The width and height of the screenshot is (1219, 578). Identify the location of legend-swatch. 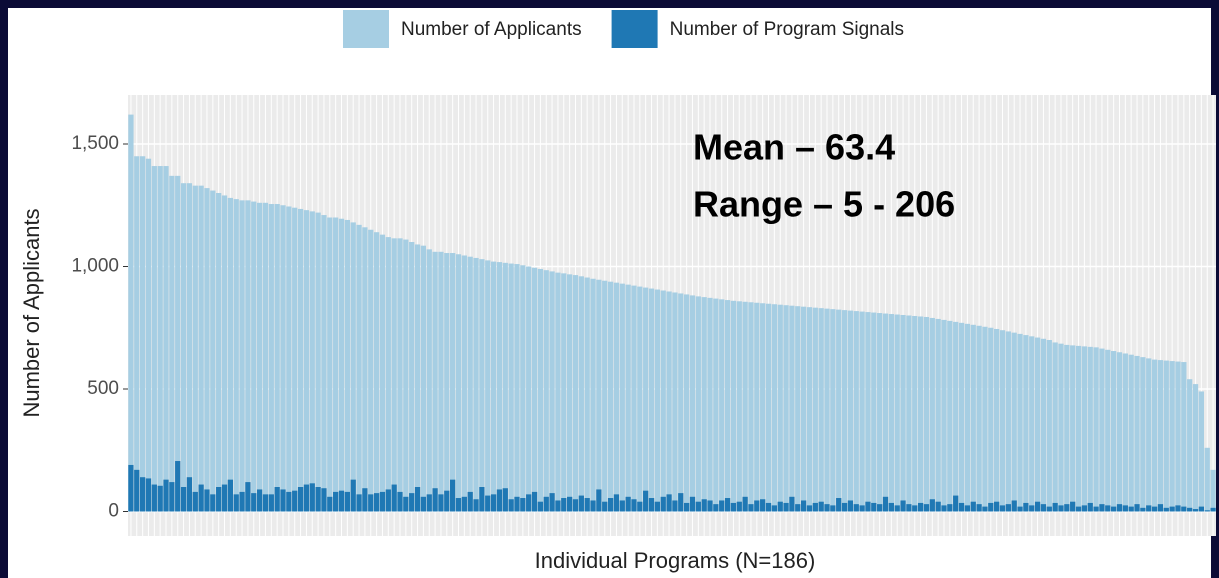
(366, 29).